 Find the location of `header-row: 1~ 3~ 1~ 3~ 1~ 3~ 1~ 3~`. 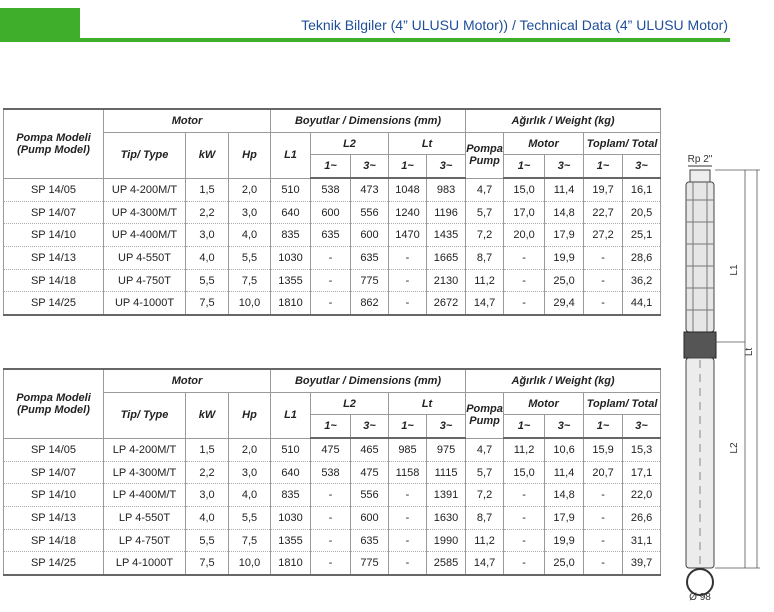

header-row: 1~ 3~ 1~ 3~ 1~ 3~ 1~ 3~ is located at coordinates (333, 166).